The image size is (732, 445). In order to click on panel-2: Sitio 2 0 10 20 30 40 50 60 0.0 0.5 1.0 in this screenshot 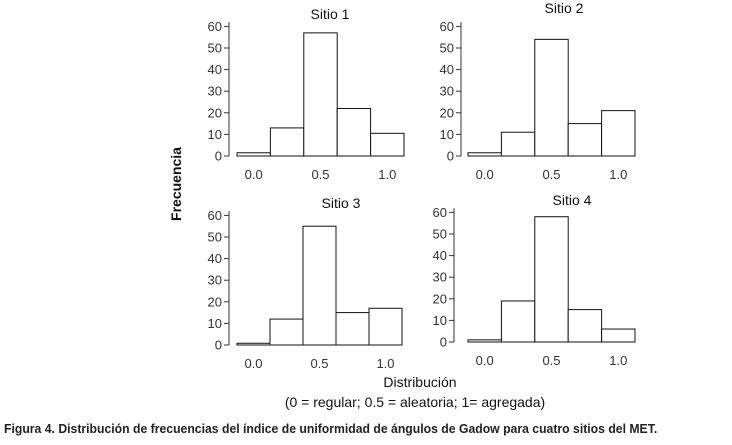, I will do `click(538, 91)`.